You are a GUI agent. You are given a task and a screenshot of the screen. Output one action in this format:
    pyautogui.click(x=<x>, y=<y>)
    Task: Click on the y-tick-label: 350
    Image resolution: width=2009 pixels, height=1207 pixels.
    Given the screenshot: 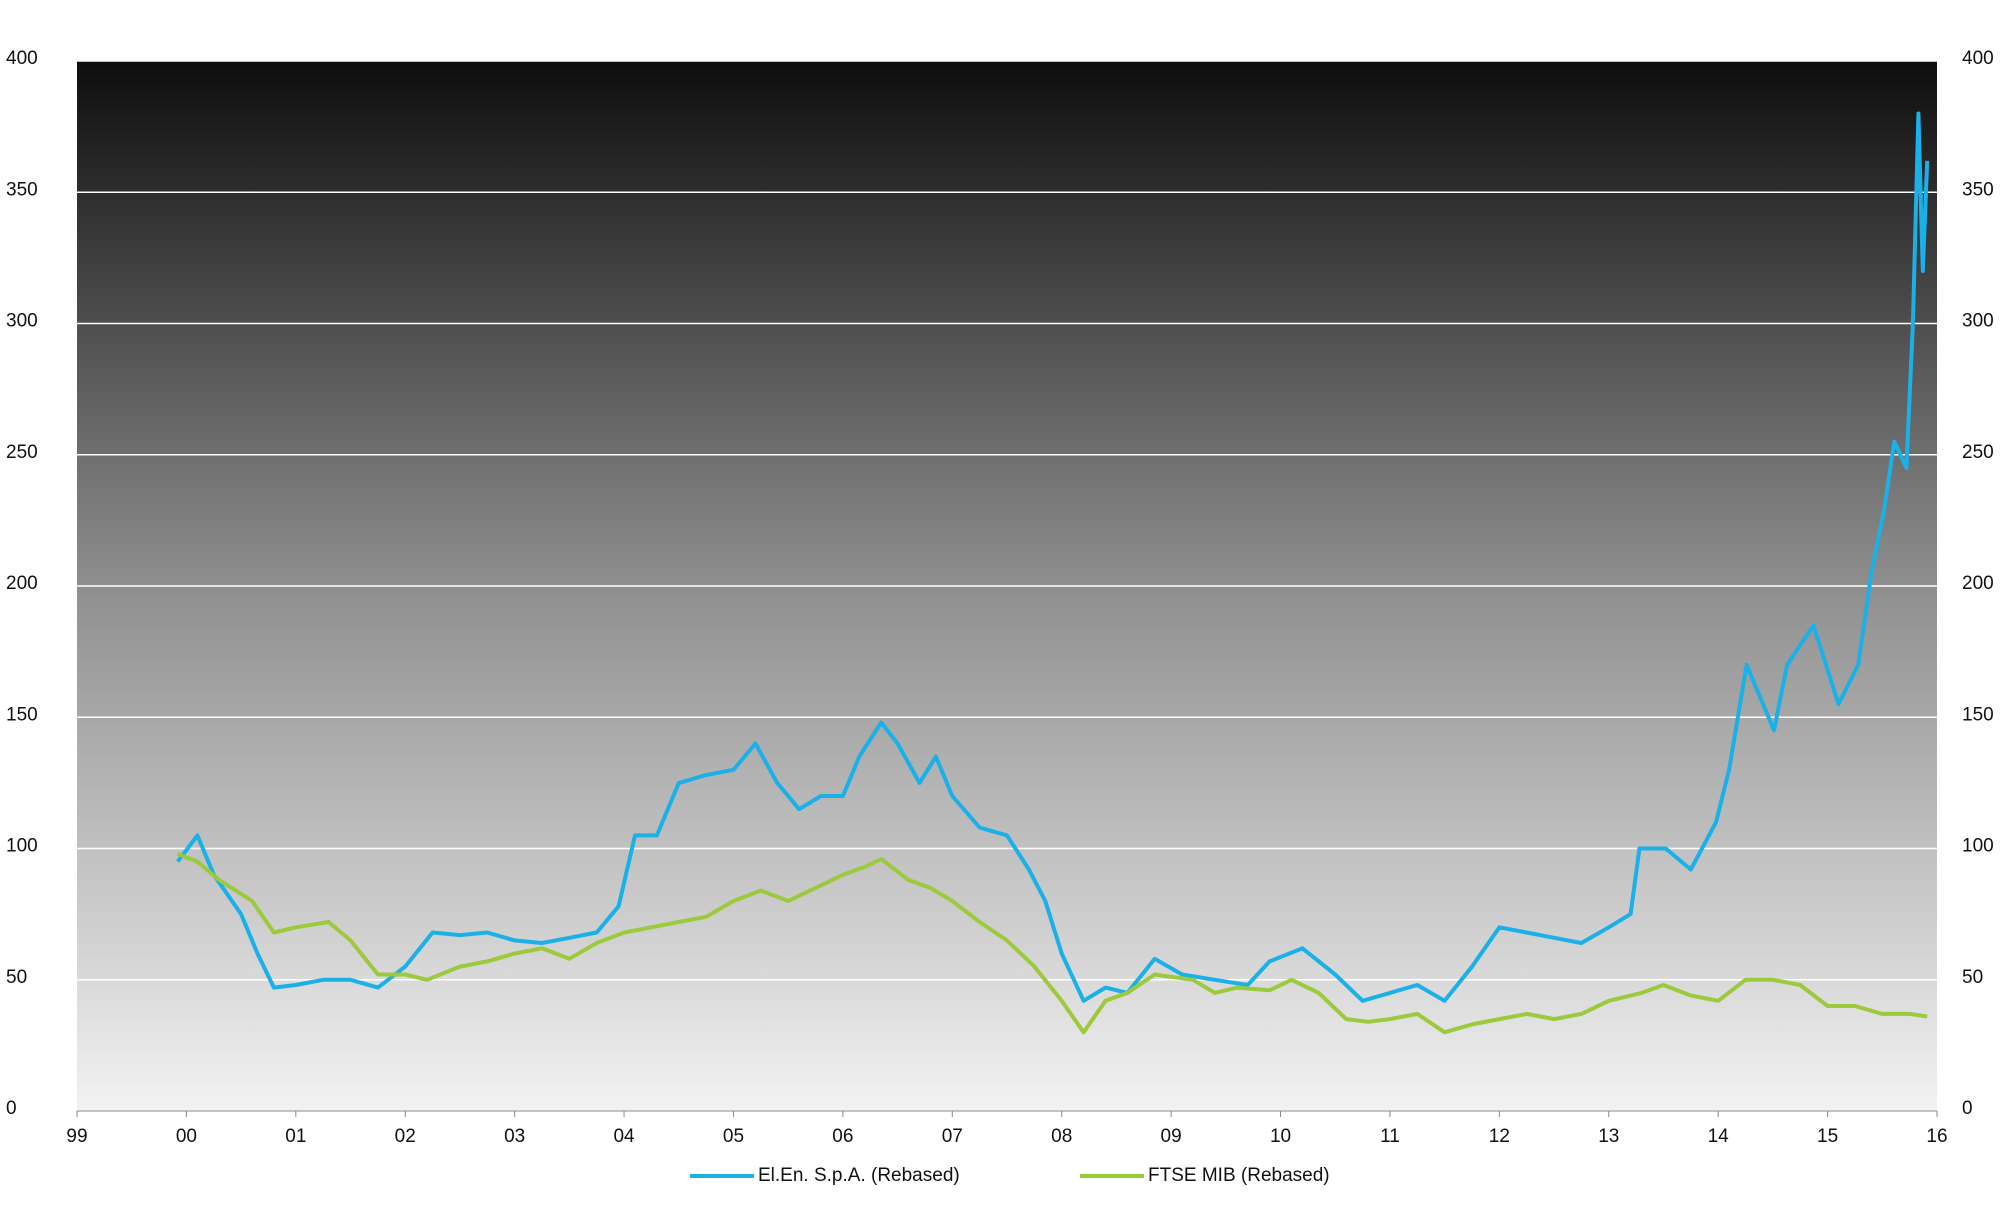 What is the action you would take?
    pyautogui.click(x=22, y=189)
    